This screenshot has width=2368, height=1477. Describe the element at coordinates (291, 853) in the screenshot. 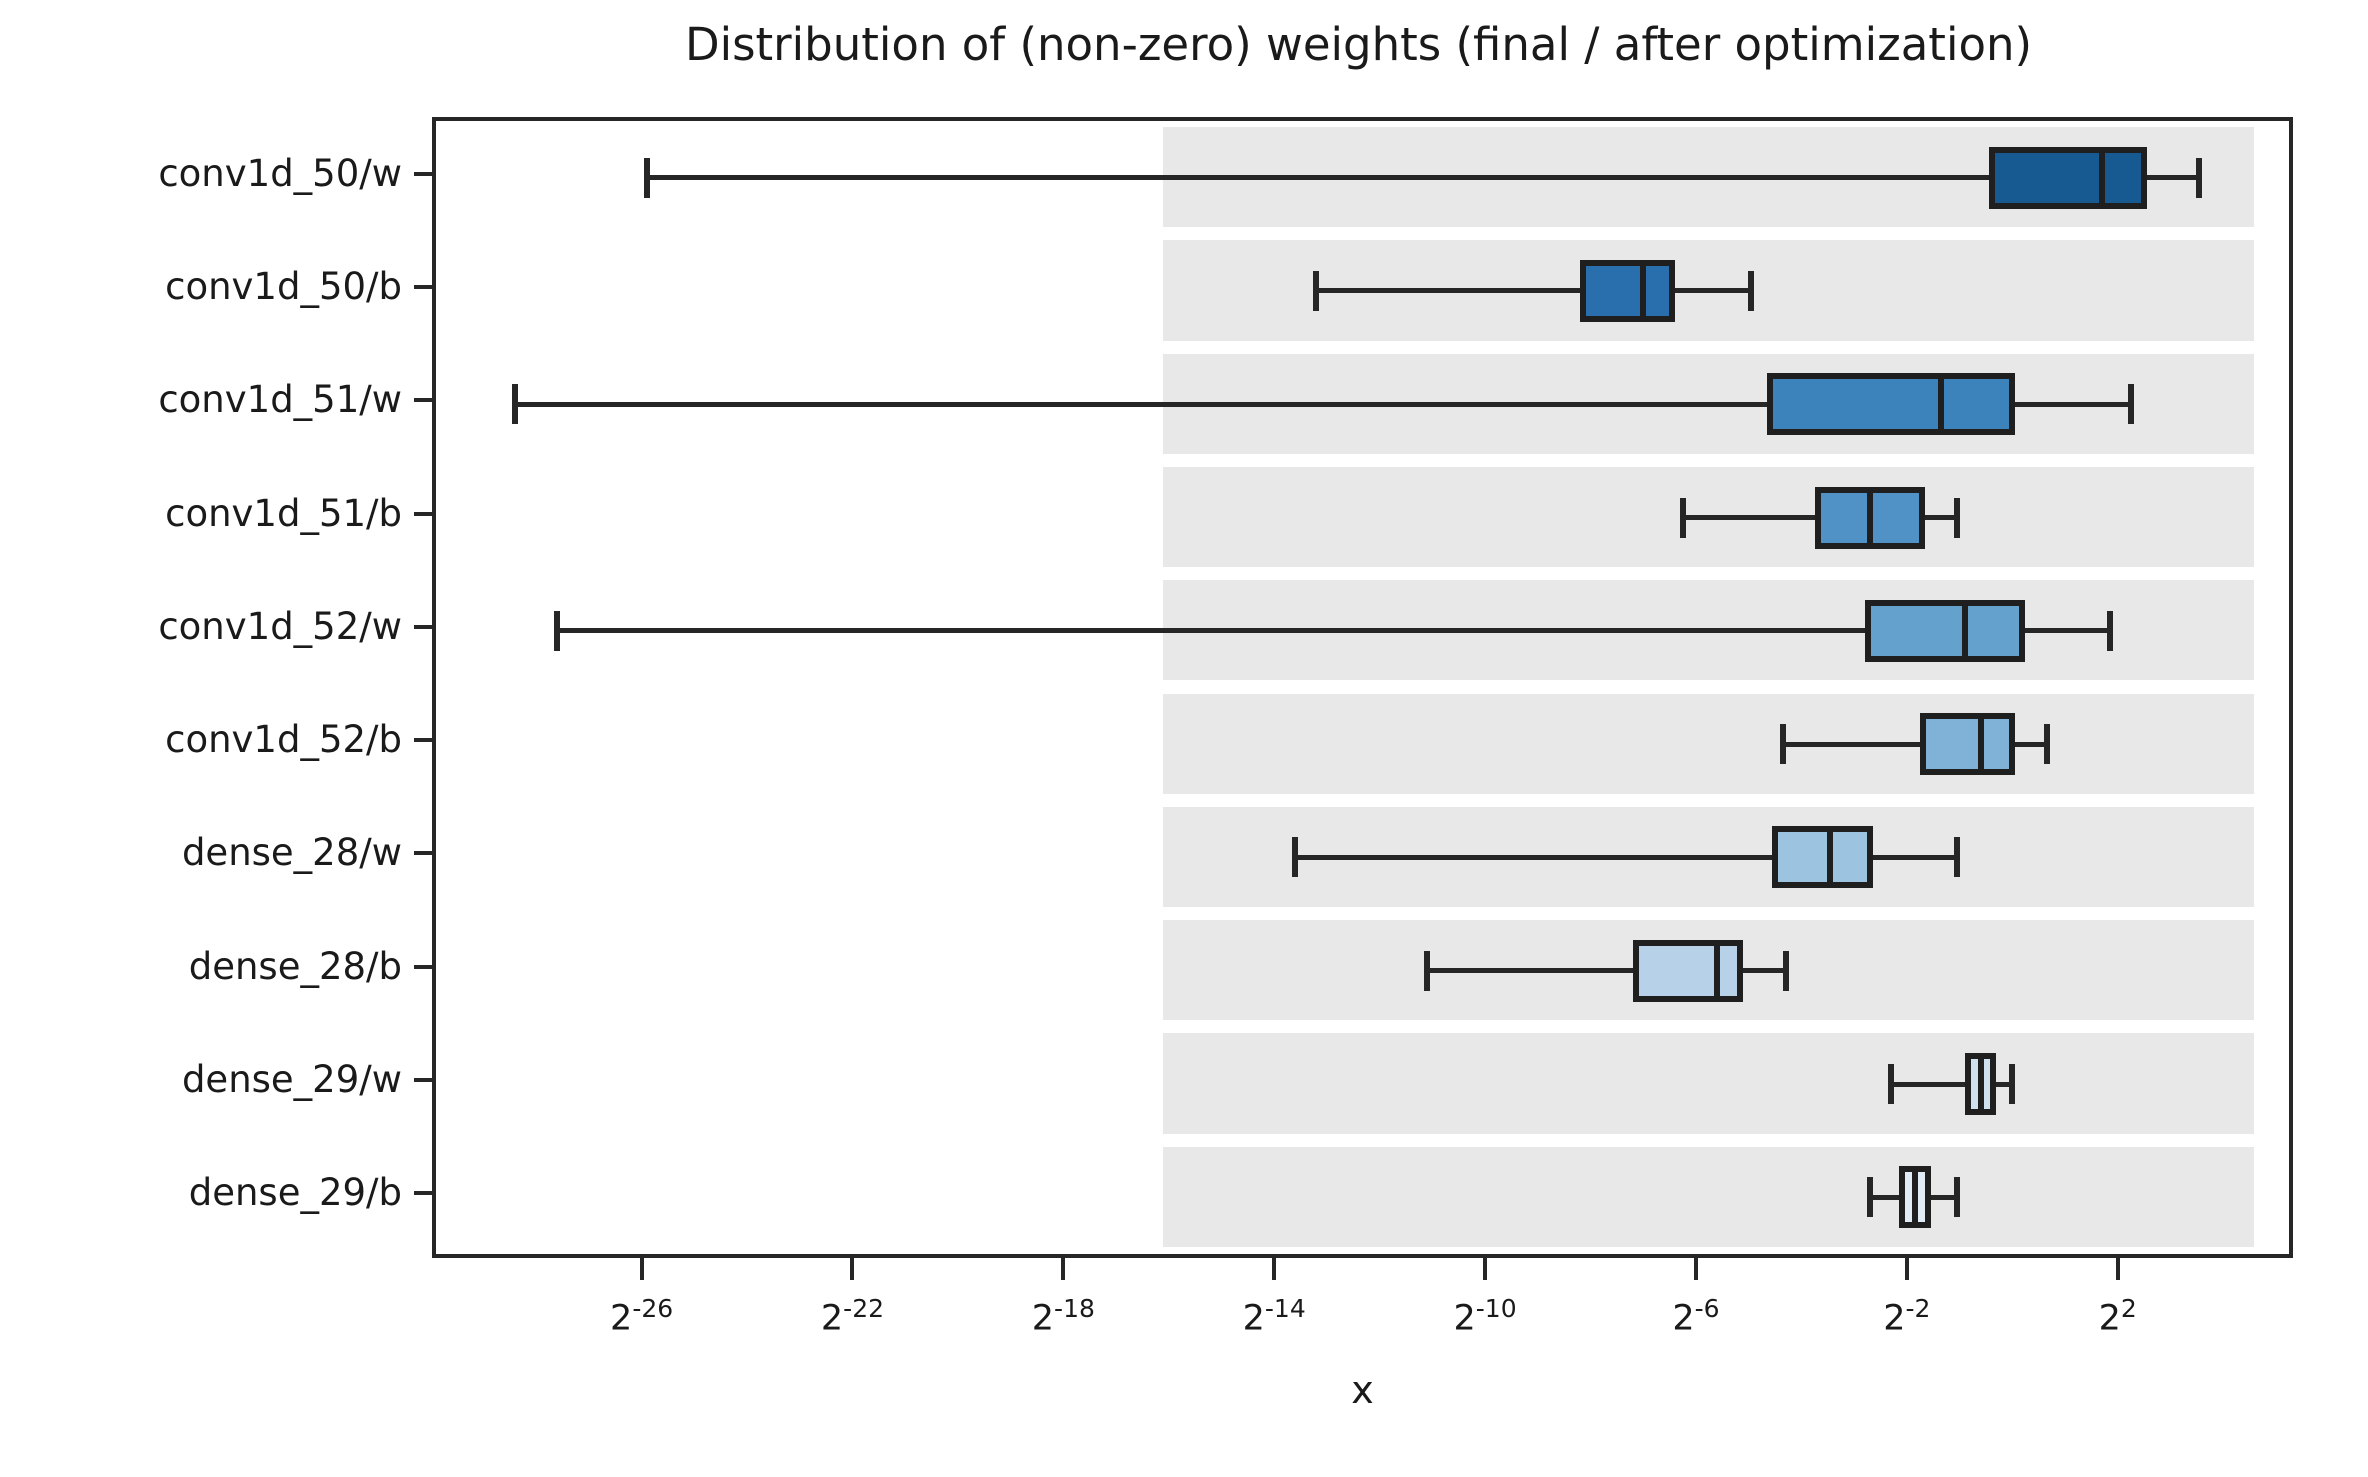

I see `y-tick-label: dense_28/w` at that location.